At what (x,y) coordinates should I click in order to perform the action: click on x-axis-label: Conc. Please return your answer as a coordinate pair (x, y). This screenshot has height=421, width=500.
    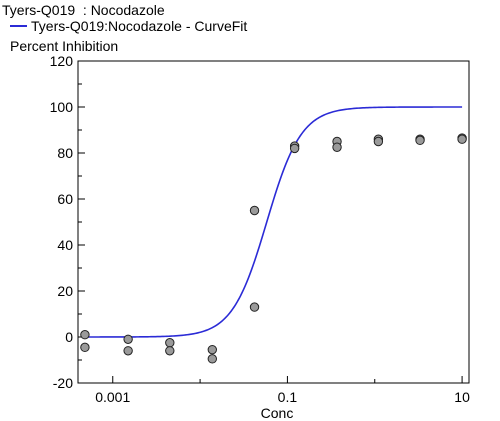
    Looking at the image, I should click on (277, 413).